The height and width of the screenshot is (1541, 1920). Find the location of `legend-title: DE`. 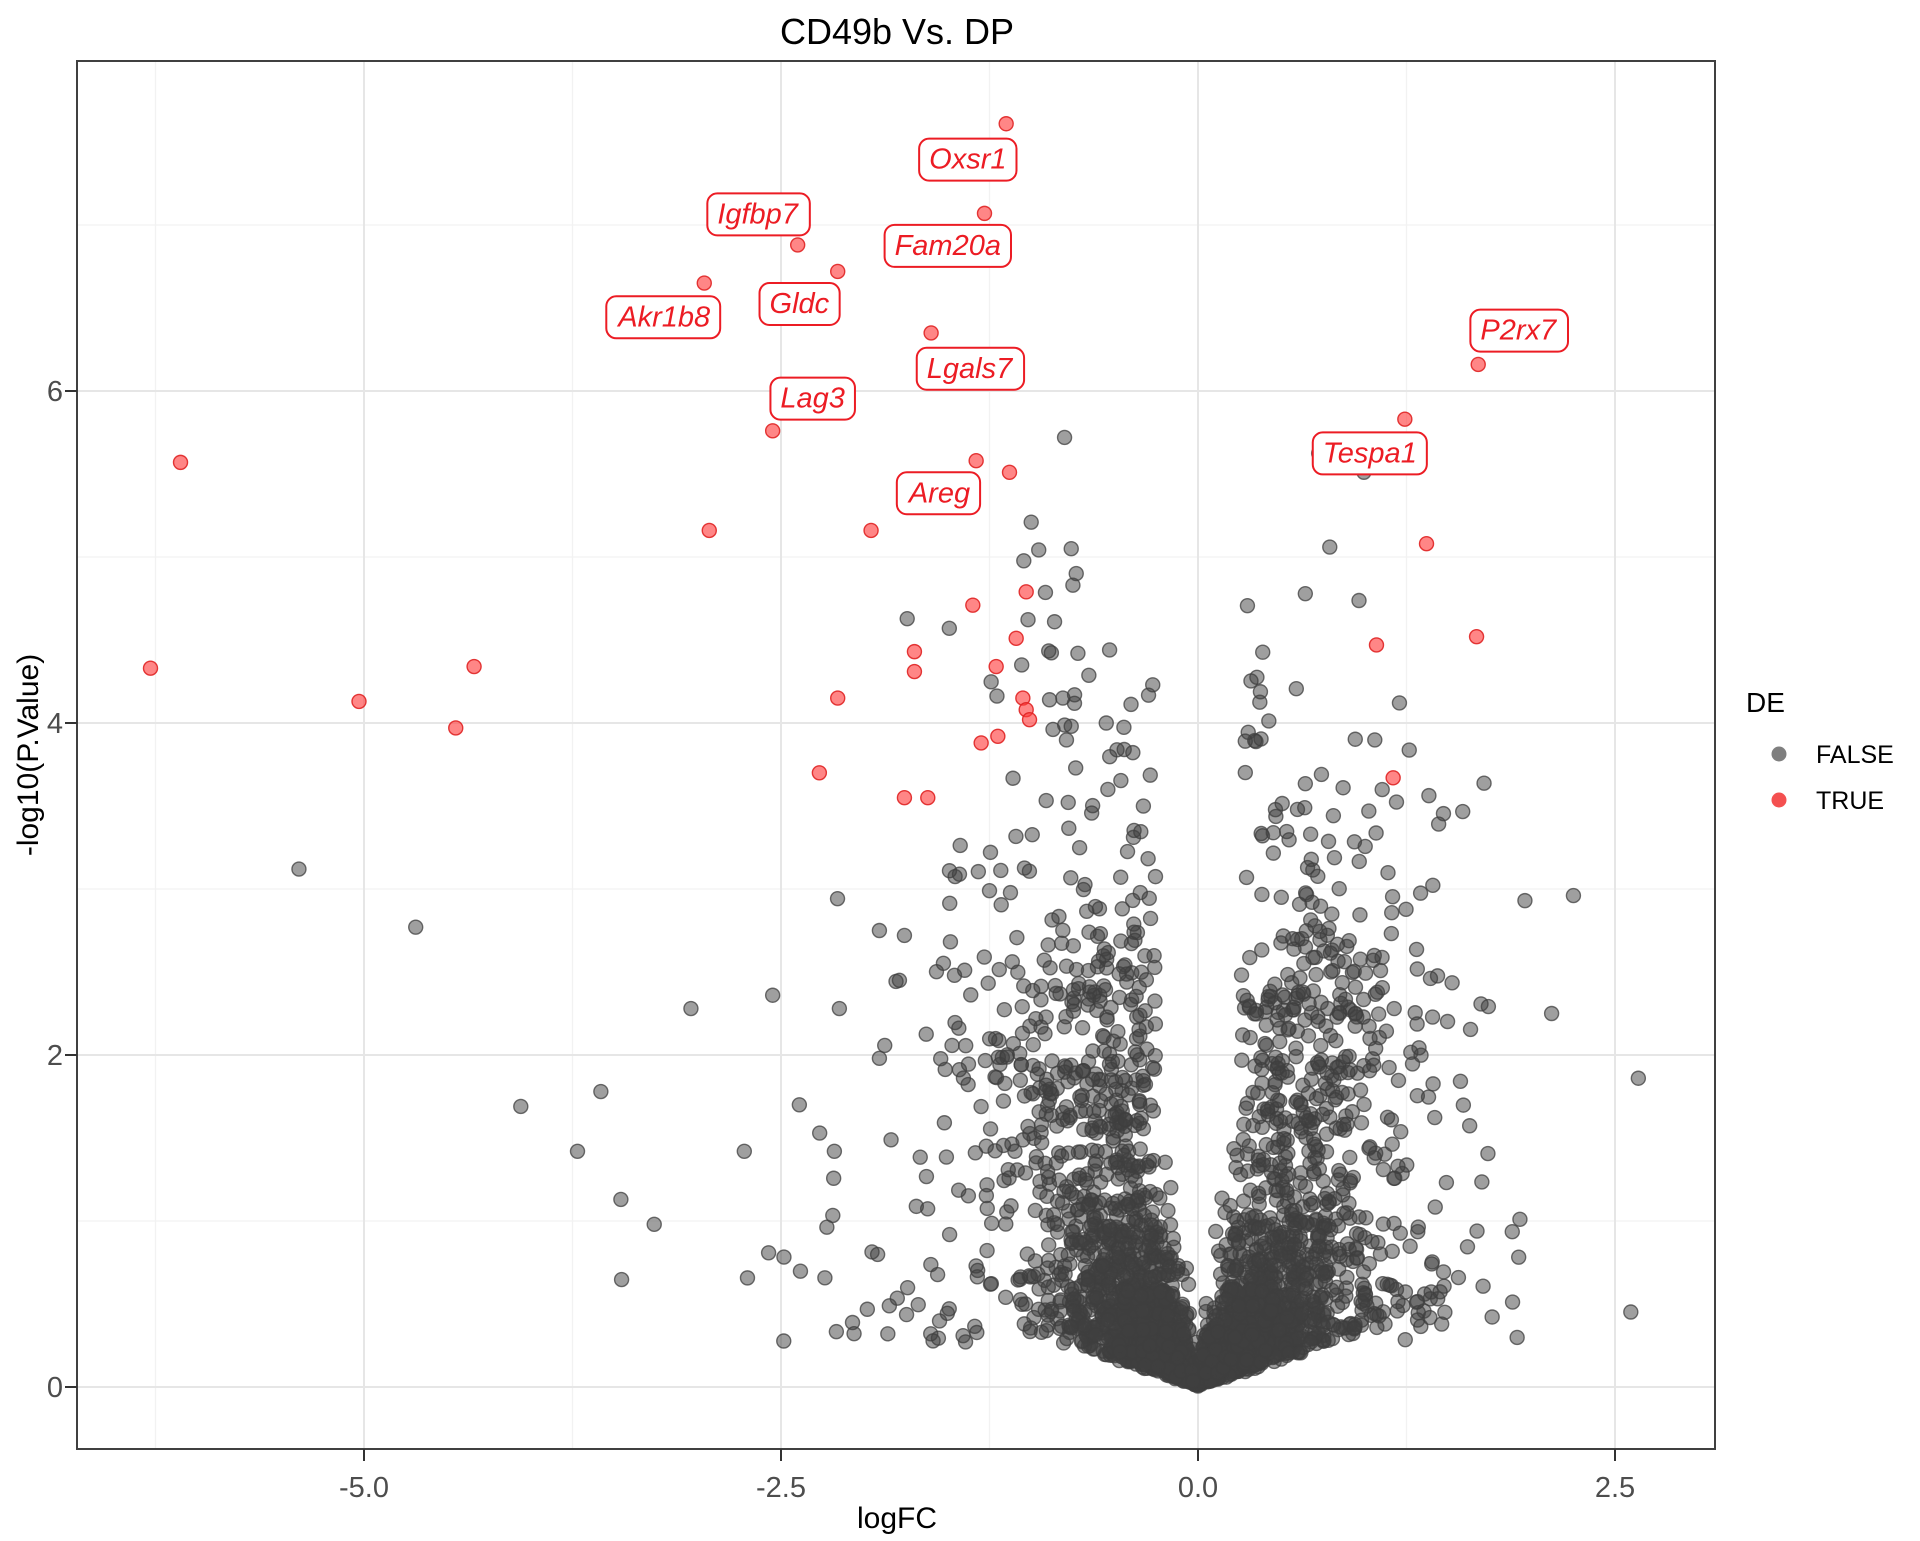

legend-title: DE is located at coordinates (1765, 702).